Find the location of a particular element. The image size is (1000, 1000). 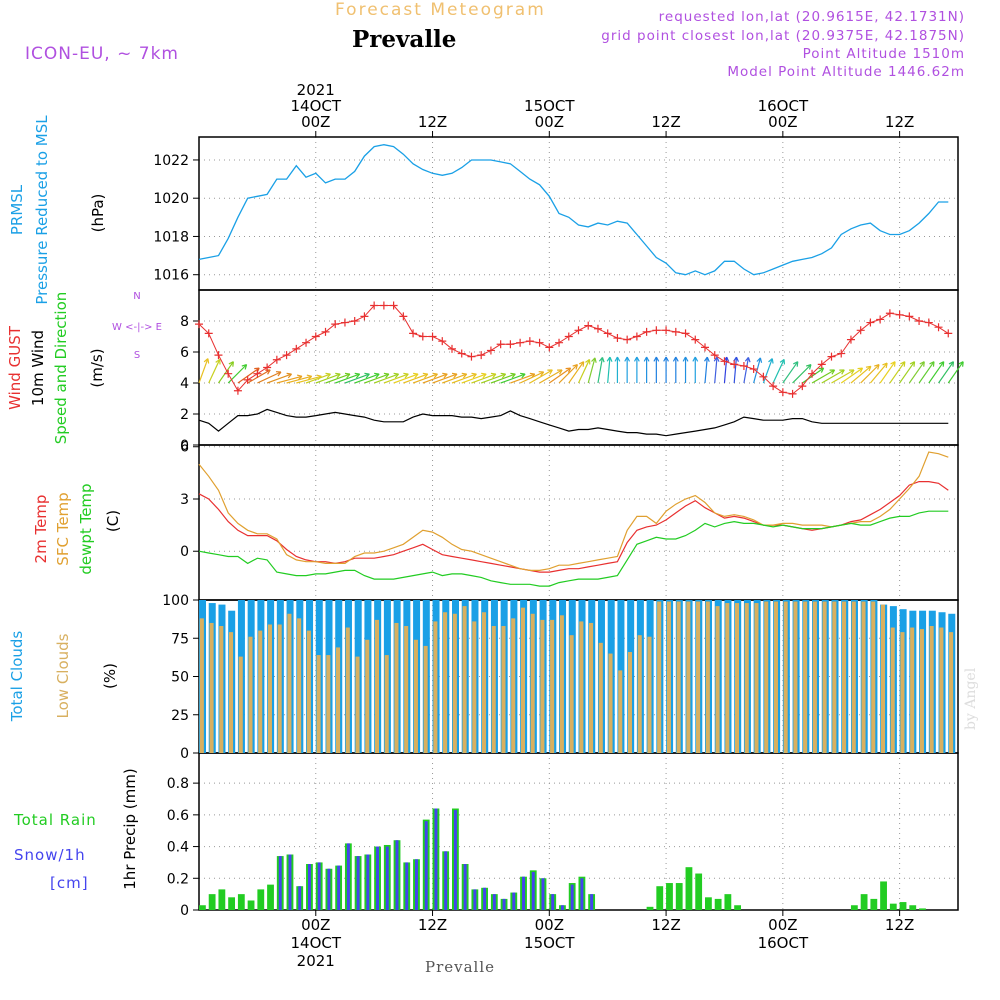

footer-location: Prevalle is located at coordinates (460, 967).